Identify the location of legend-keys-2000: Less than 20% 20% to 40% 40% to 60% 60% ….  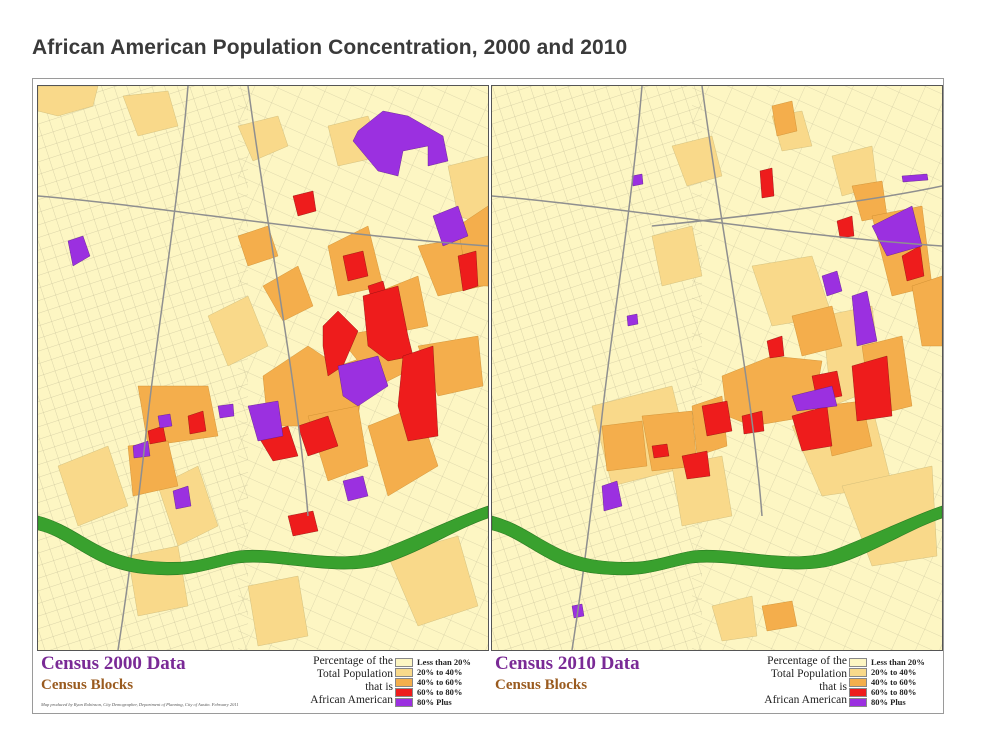
(442, 682).